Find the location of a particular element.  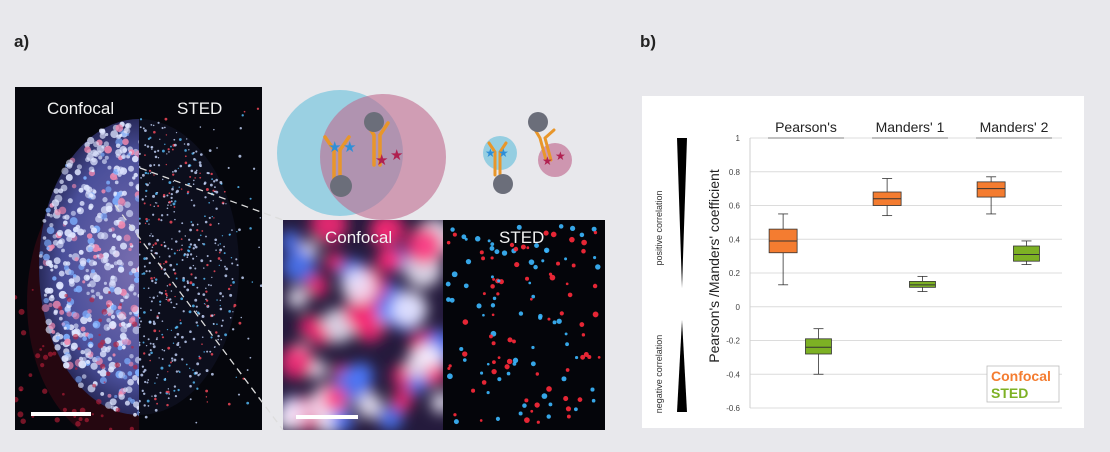

y-tick-label: -0.2 is located at coordinates (733, 341).